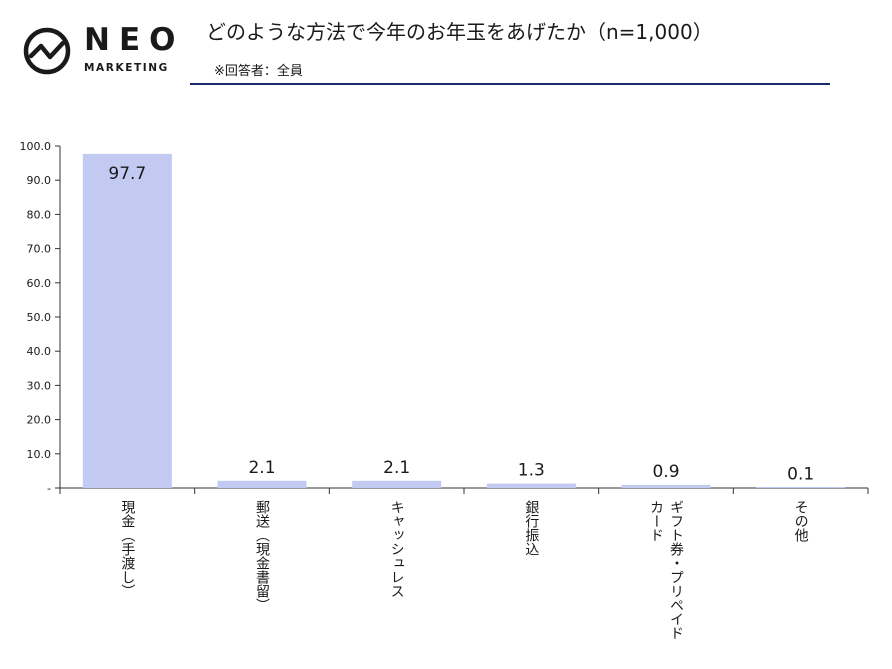  Describe the element at coordinates (262, 556) in the screenshot. I see `x-category-label: 郵送（現金書留）` at that location.